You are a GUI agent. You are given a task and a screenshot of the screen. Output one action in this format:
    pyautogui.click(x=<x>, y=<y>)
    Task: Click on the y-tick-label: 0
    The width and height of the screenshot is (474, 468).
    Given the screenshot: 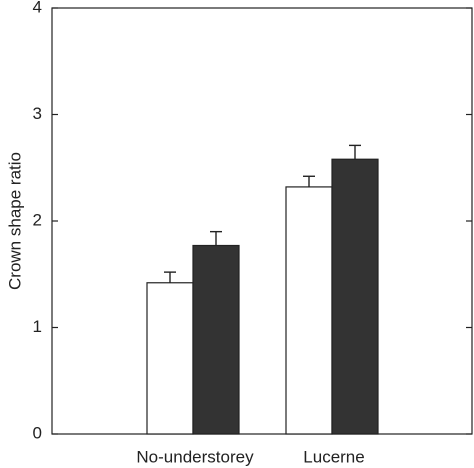 What is the action you would take?
    pyautogui.click(x=37, y=432)
    